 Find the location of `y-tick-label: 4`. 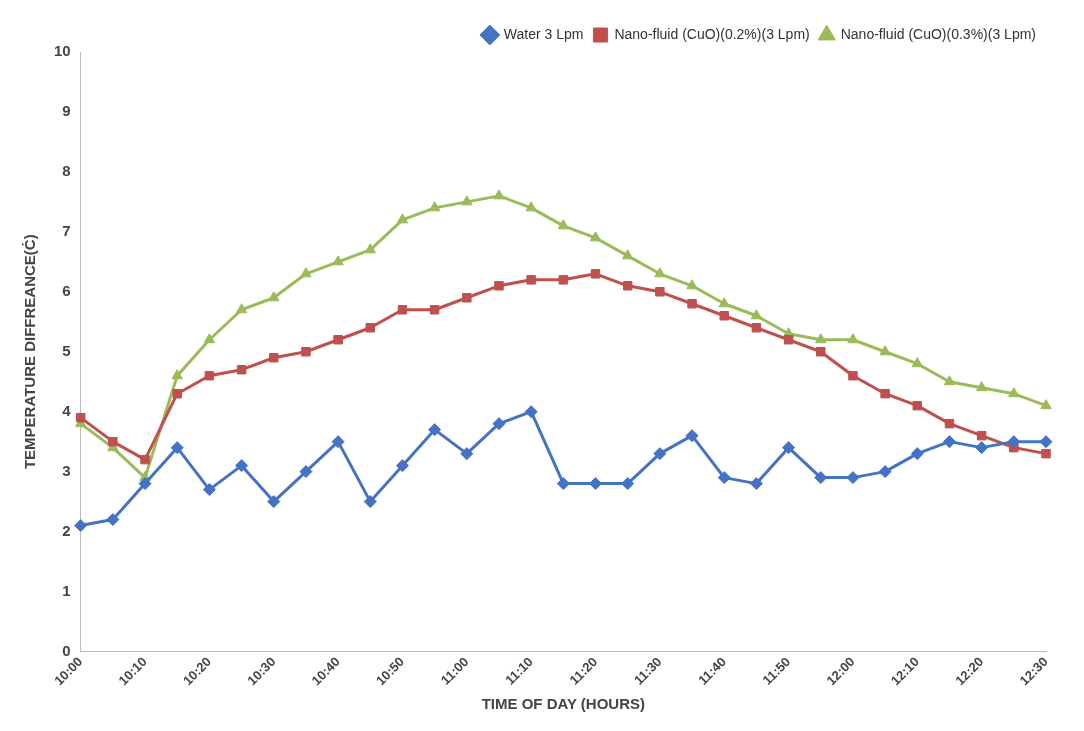

y-tick-label: 4 is located at coordinates (67, 410).